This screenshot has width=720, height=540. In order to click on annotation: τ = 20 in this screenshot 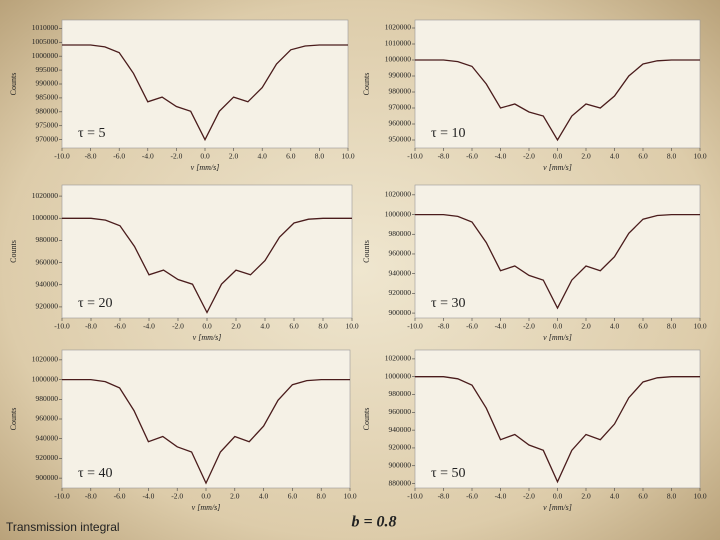, I will do `click(95, 303)`.